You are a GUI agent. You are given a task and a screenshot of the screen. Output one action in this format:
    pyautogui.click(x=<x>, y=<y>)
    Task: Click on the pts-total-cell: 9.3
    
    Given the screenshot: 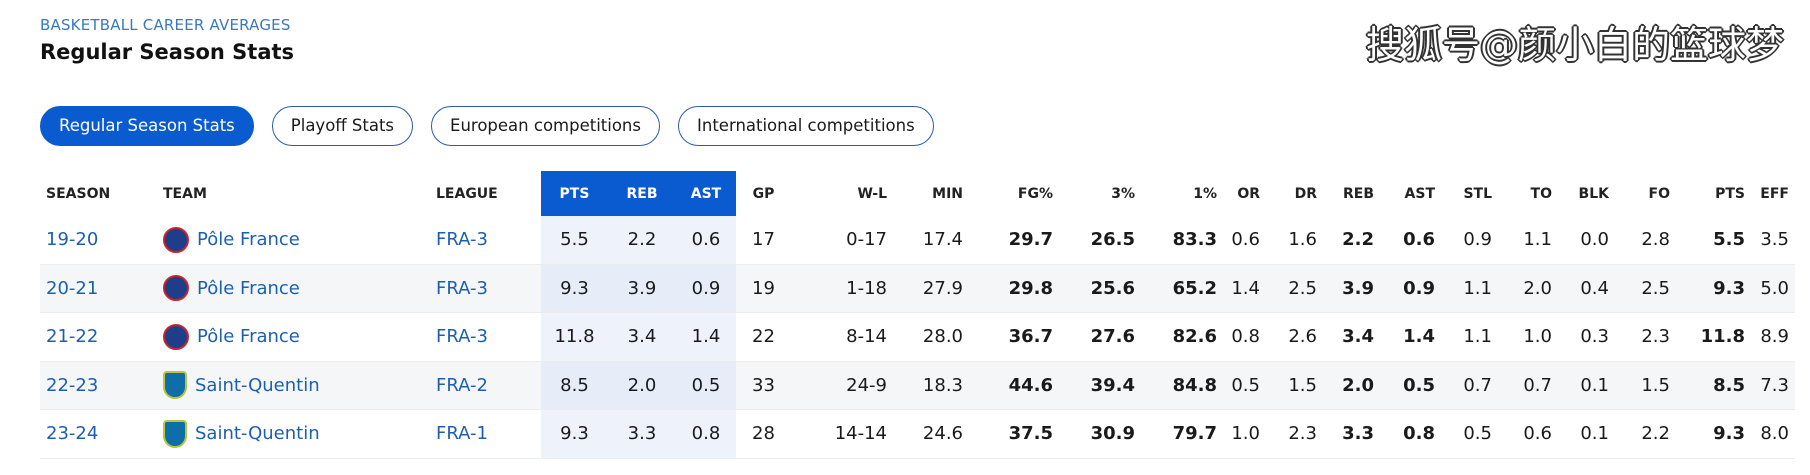 What is the action you would take?
    pyautogui.click(x=1713, y=434)
    